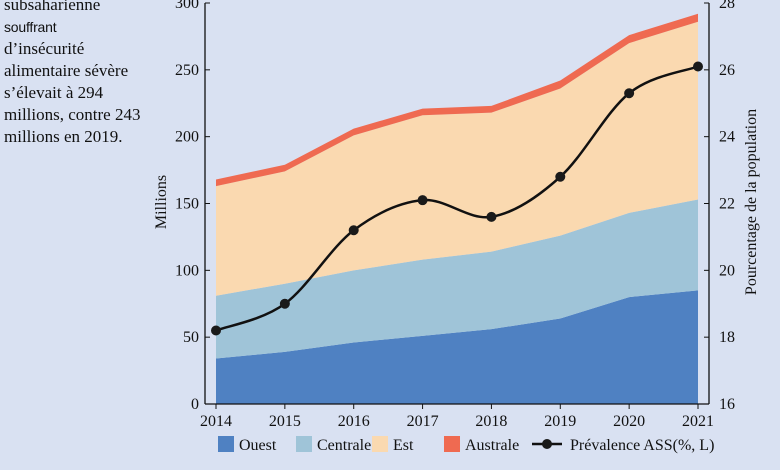 The height and width of the screenshot is (470, 780). I want to click on x-tick-label: 2016, so click(354, 421).